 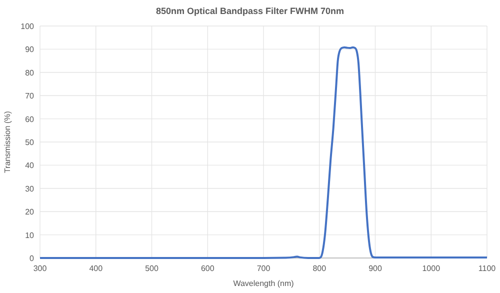 I want to click on chart-title: 850nm Optical Bandpass Filter FWHM 70nm, so click(x=250, y=11).